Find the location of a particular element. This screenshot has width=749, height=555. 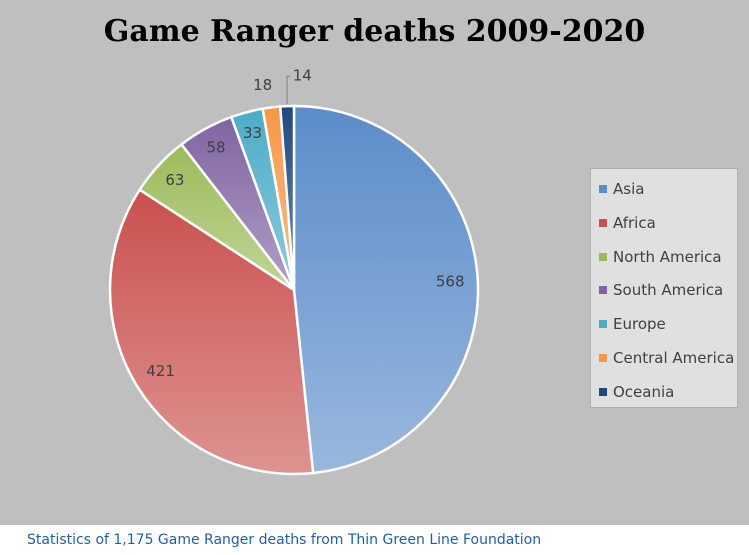

legend-label: Central America is located at coordinates (674, 358).